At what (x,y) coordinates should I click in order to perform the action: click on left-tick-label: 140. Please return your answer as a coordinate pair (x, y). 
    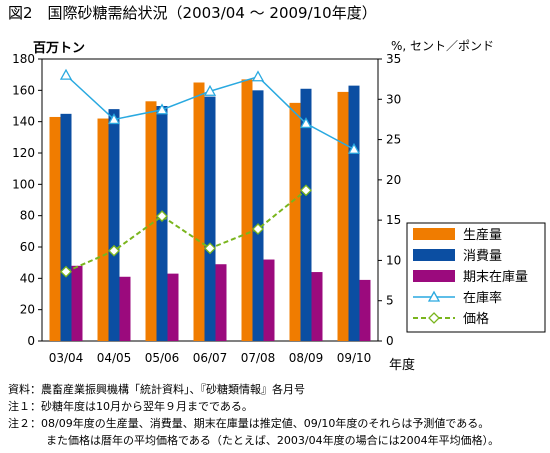
    Looking at the image, I should click on (23, 122).